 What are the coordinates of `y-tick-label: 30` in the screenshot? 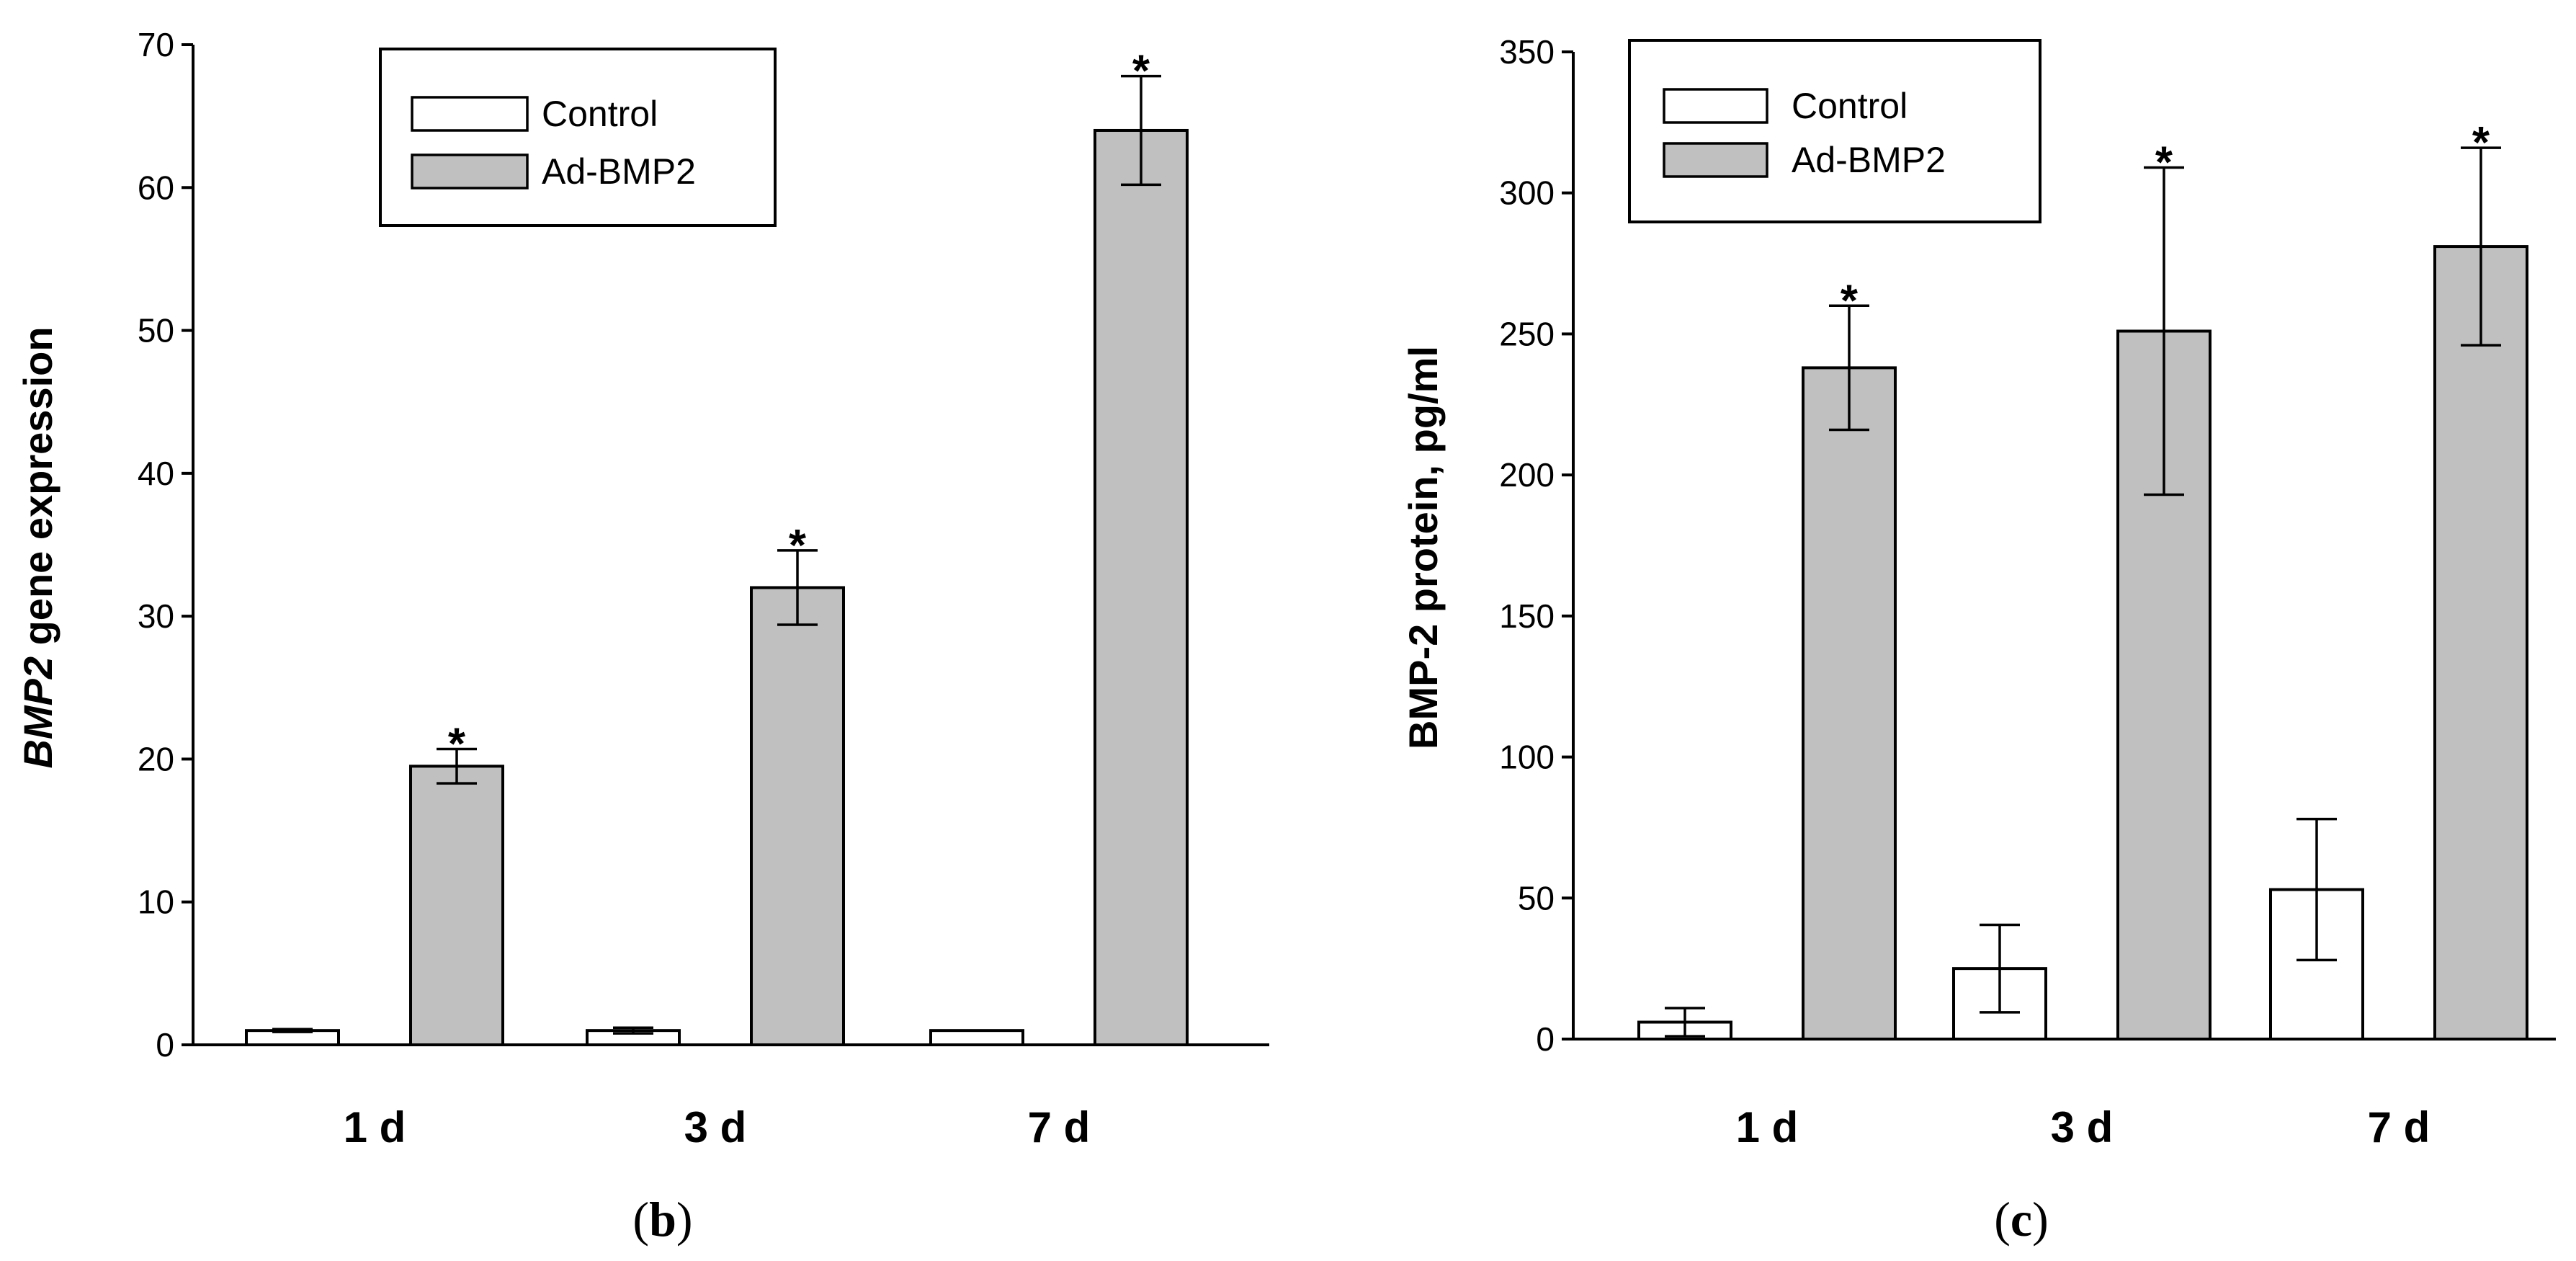 It's located at (156, 616).